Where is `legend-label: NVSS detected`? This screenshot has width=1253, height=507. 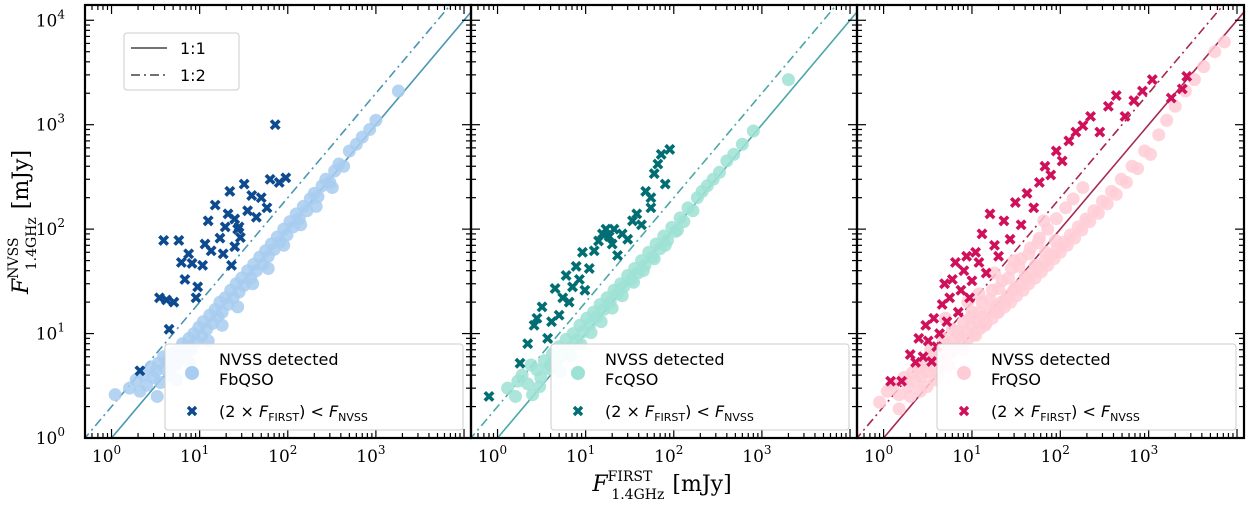
legend-label: NVSS detected is located at coordinates (1051, 359).